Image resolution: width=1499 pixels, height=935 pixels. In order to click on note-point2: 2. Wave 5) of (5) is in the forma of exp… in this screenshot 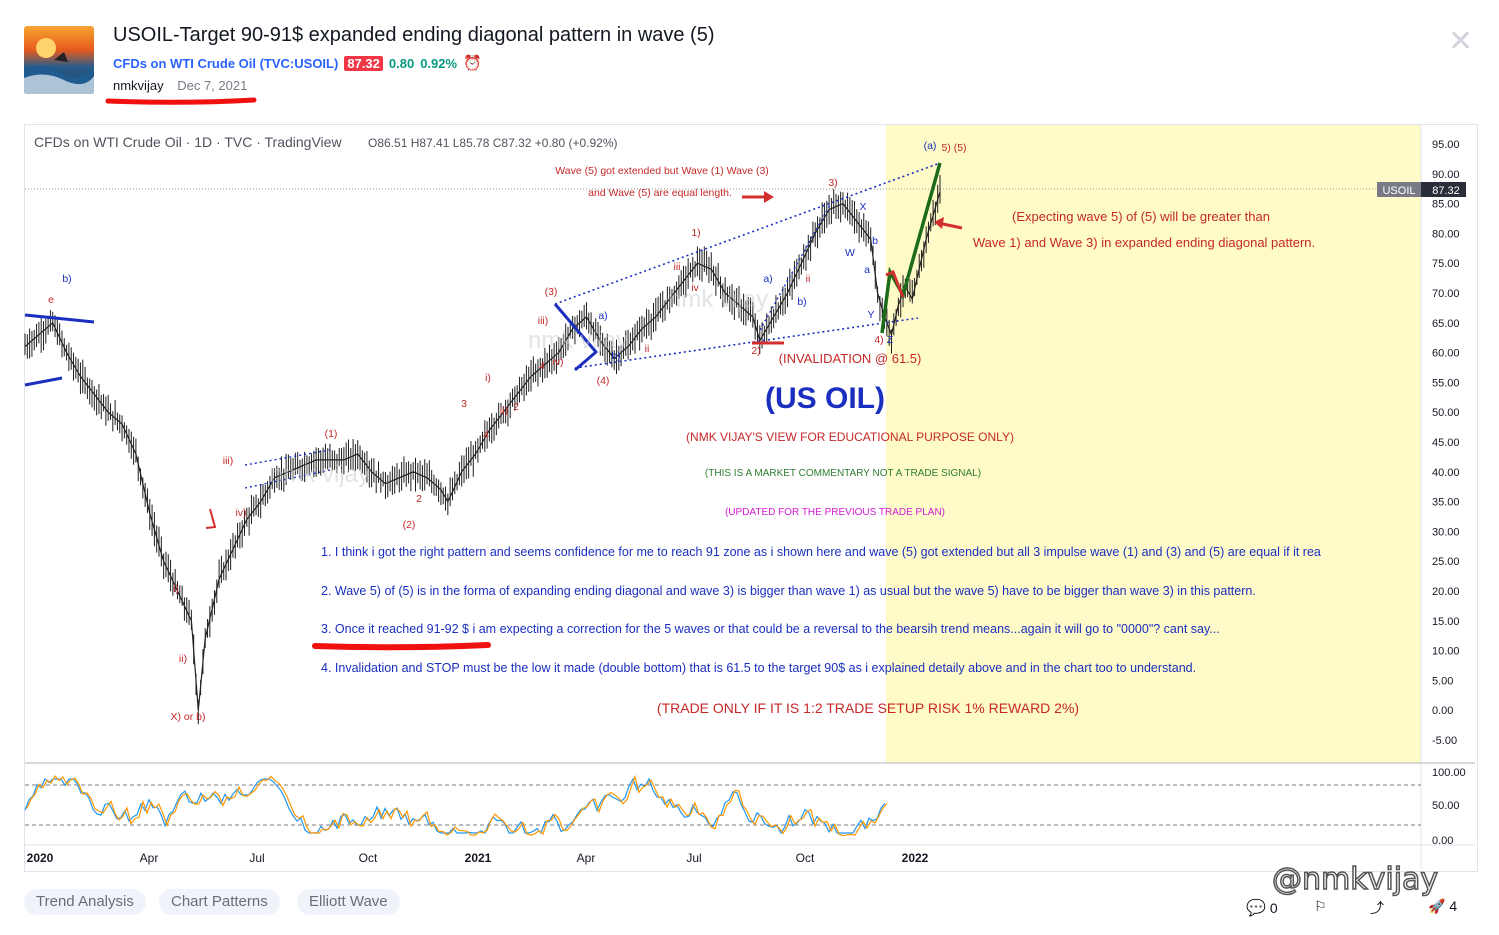, I will do `click(788, 591)`.